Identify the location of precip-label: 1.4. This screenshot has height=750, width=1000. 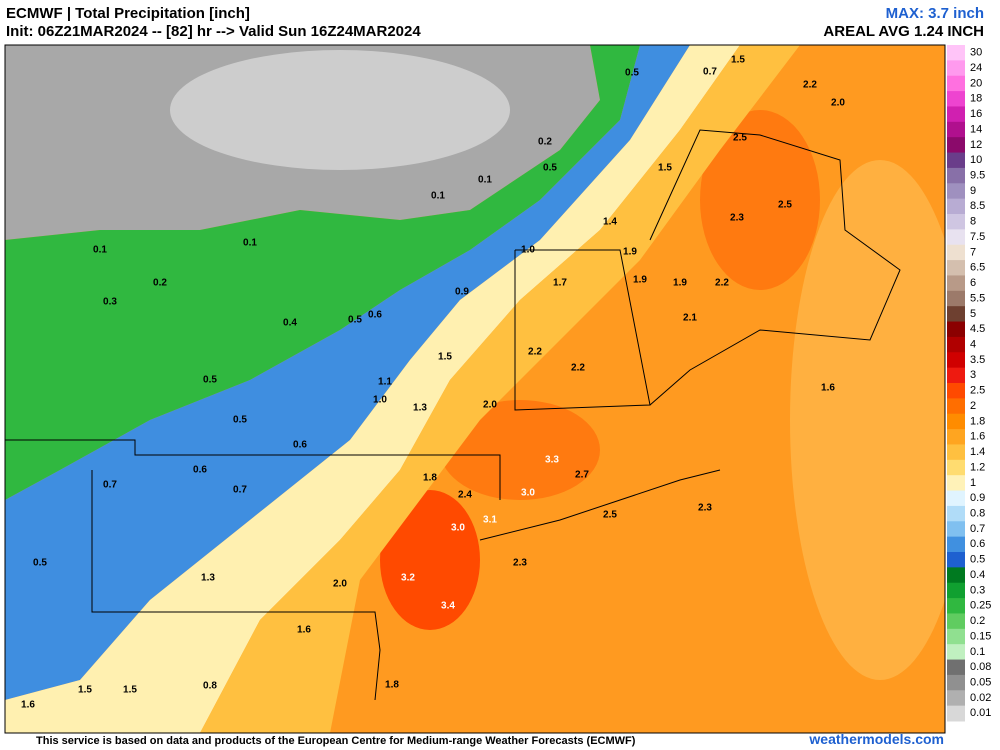
(610, 222).